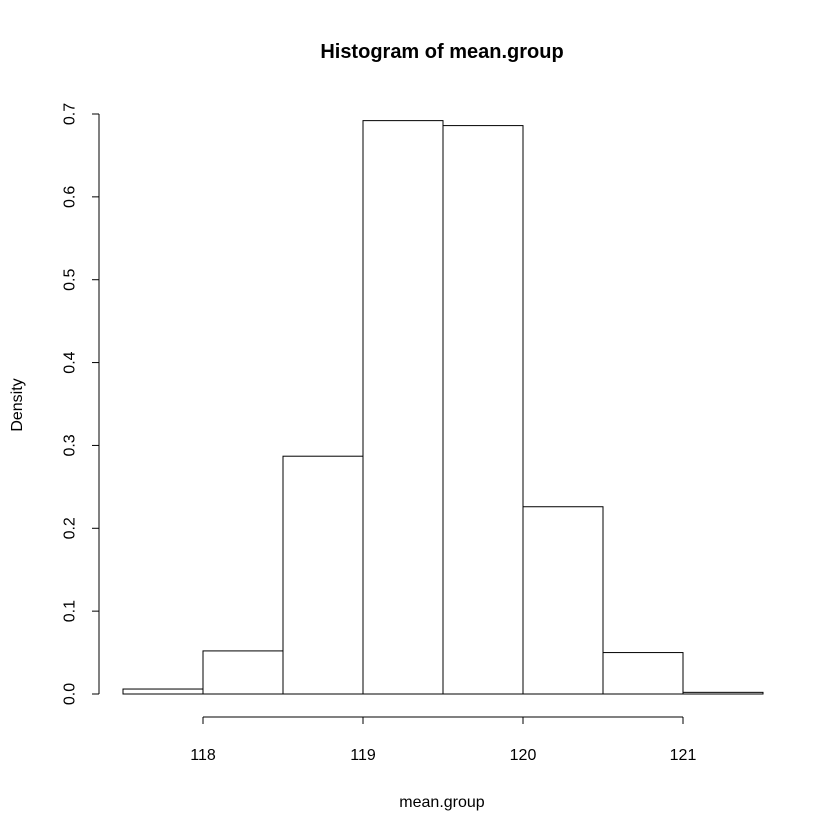 Image resolution: width=840 pixels, height=840 pixels. Describe the element at coordinates (70, 611) in the screenshot. I see `y-tick-label-1: 0.1` at that location.